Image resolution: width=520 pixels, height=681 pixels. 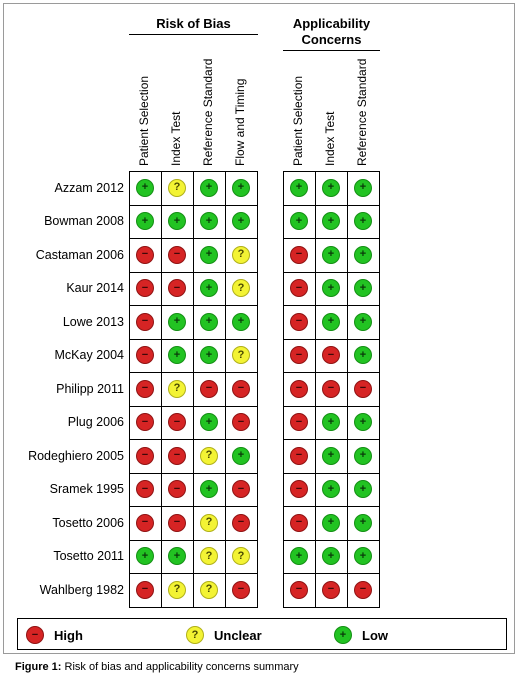 I want to click on group-title: Applicability Concerns, so click(x=331, y=33).